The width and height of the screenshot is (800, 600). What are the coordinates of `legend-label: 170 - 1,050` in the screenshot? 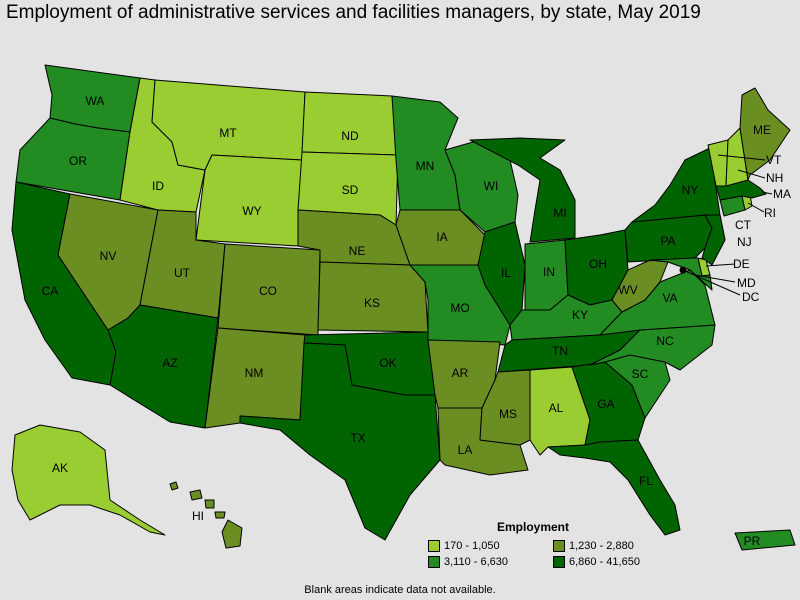 It's located at (472, 546).